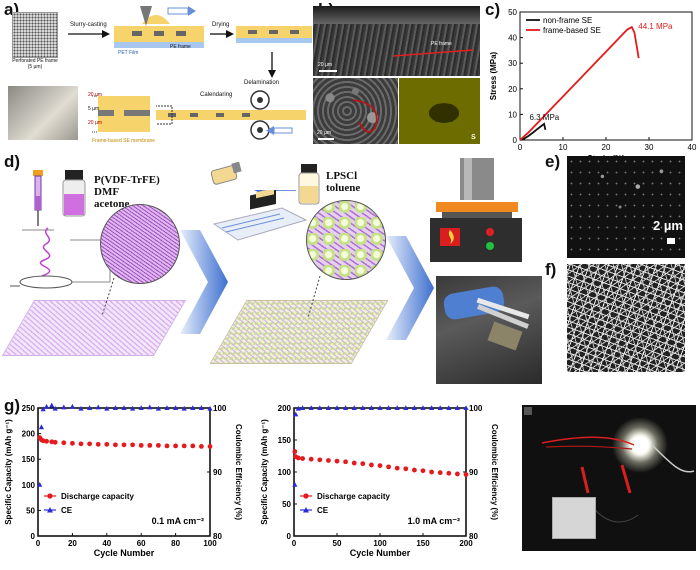  I want to click on y-tick-label: 50, so click(512, 12).